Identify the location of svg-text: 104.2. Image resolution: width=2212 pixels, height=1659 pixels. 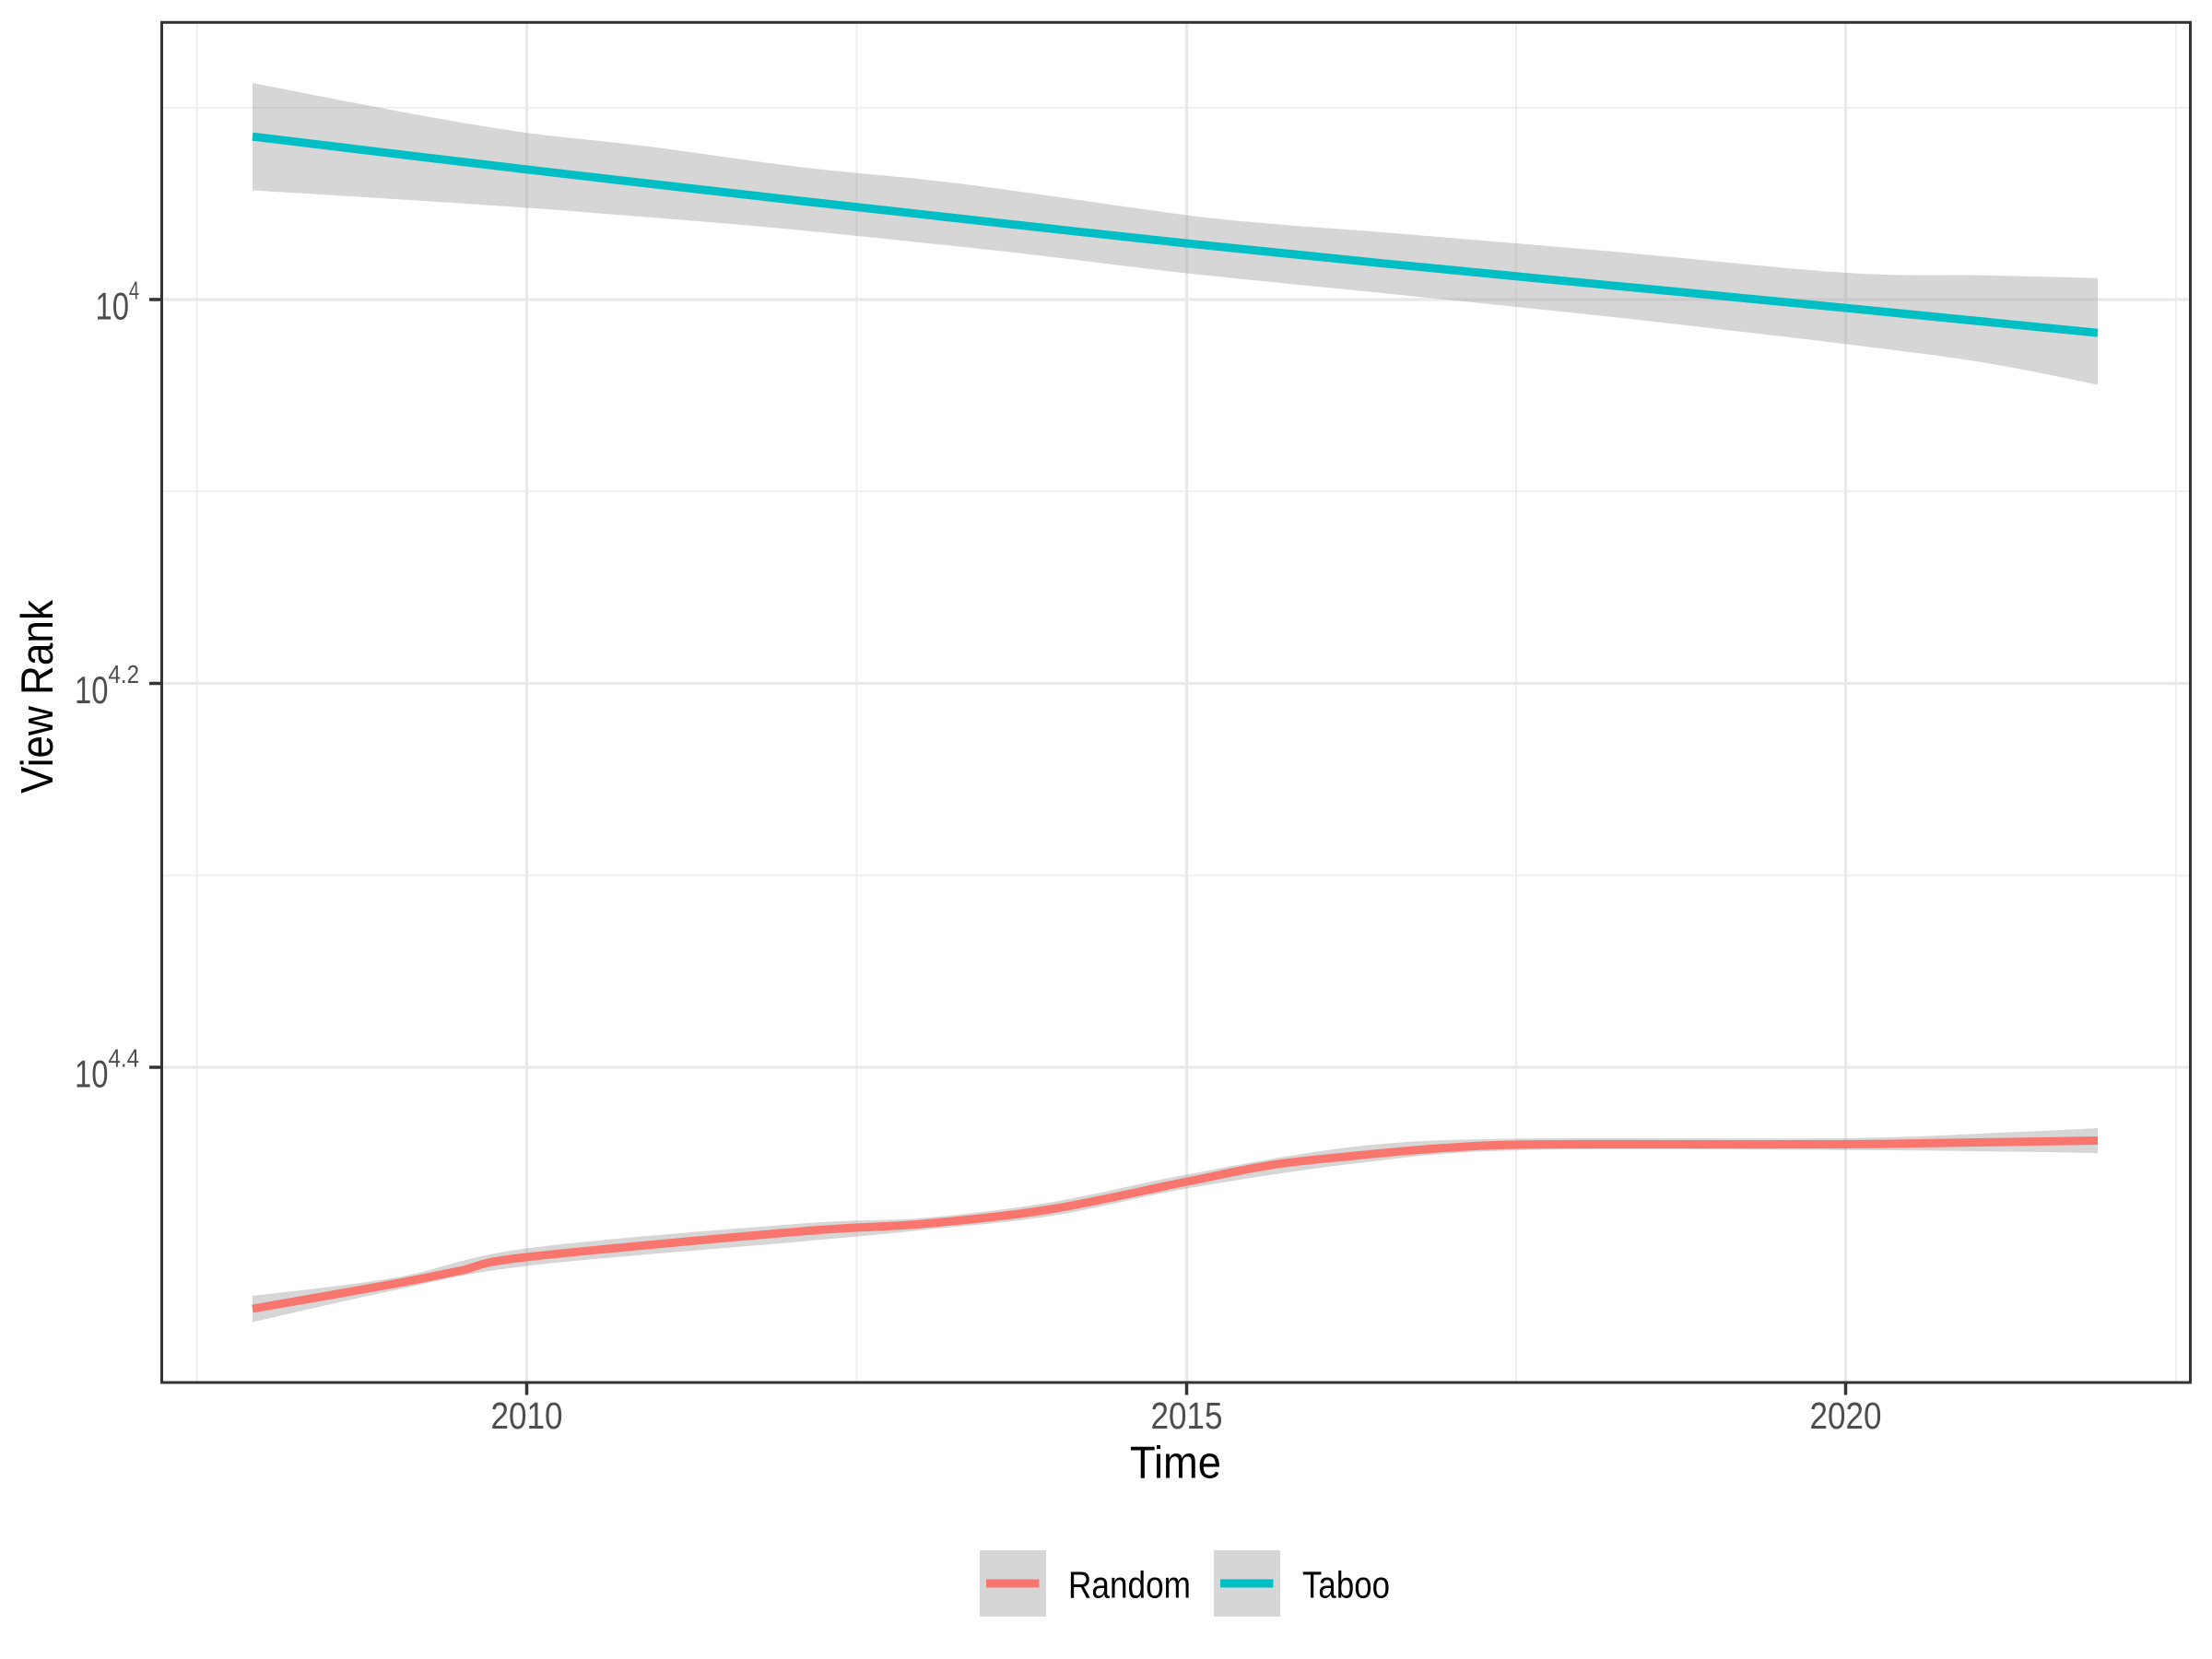
(107, 686).